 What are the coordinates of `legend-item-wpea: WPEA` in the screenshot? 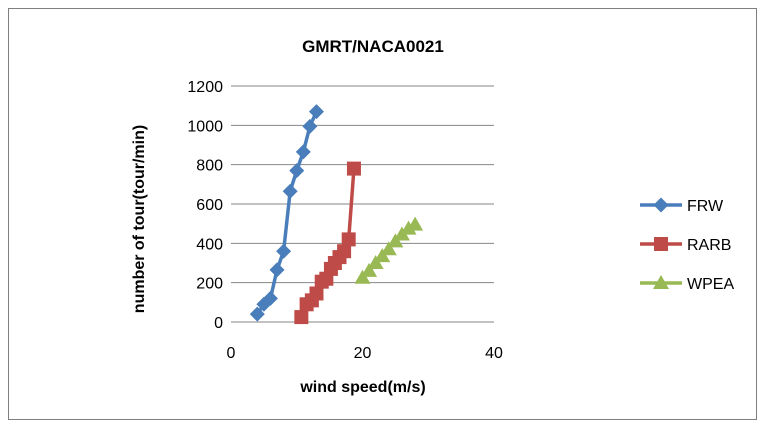 It's located at (687, 284).